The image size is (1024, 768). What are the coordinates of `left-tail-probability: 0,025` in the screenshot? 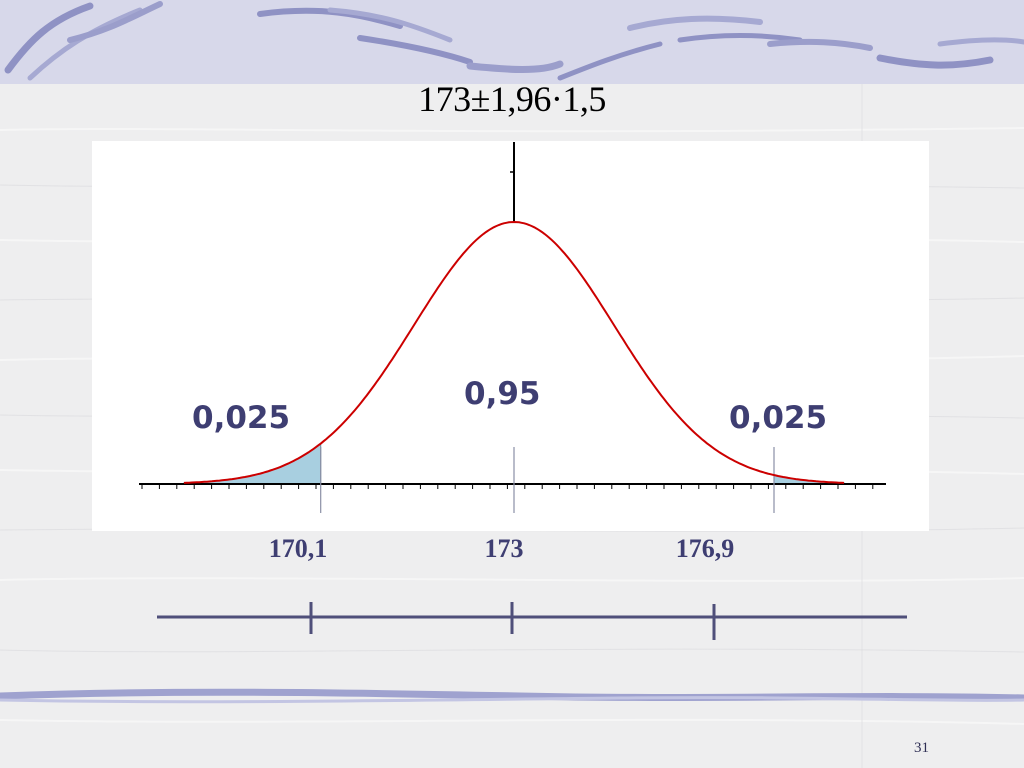 It's located at (241, 418).